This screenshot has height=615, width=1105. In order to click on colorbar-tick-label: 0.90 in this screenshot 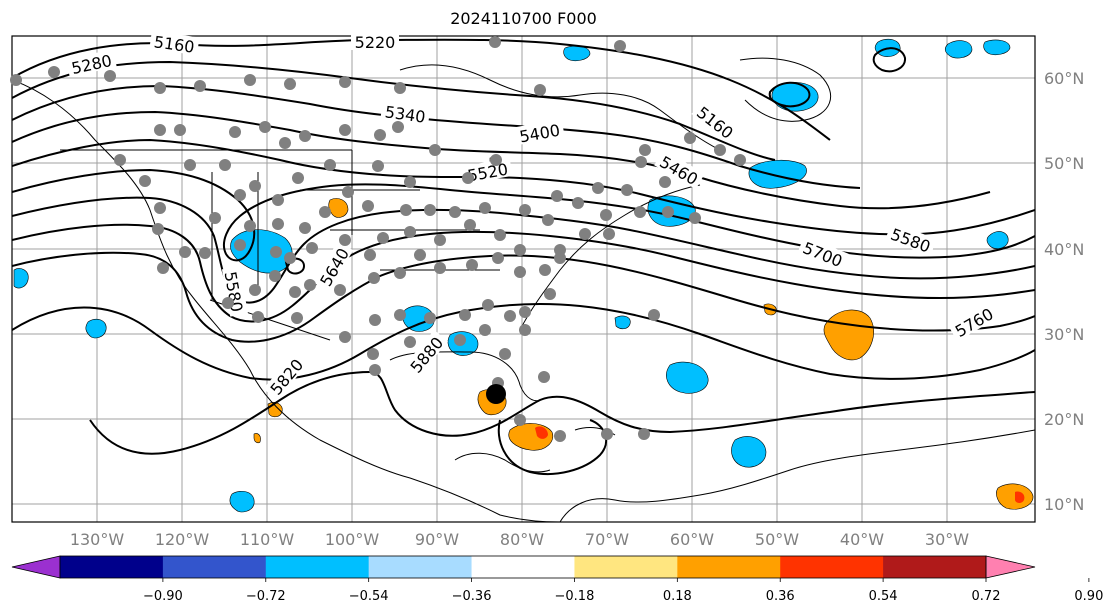, I will do `click(1088, 596)`.